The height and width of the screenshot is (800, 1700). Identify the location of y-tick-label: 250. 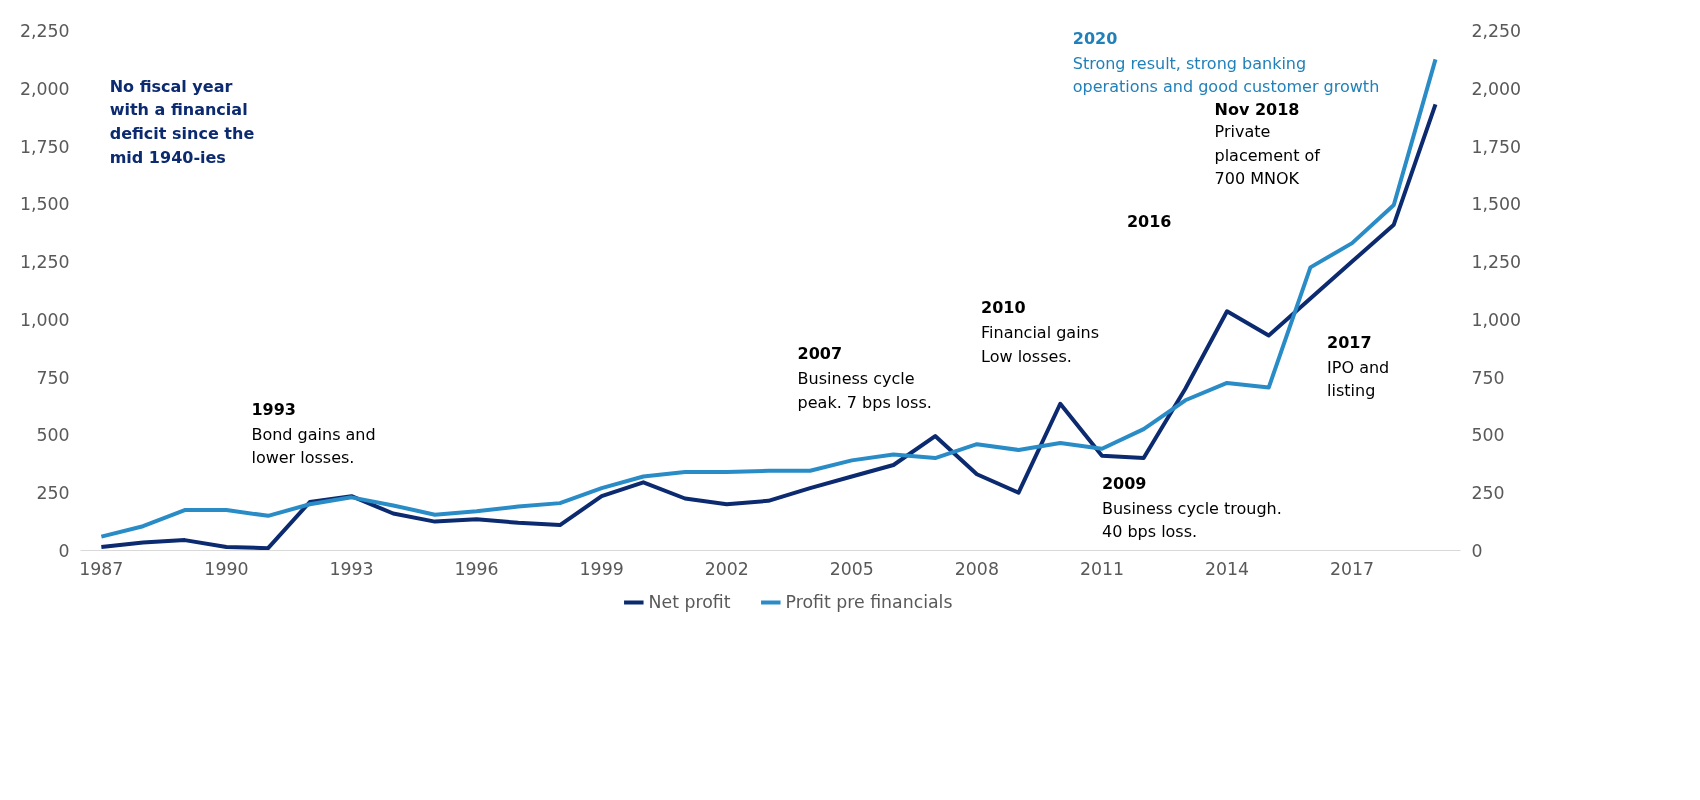
(53, 493).